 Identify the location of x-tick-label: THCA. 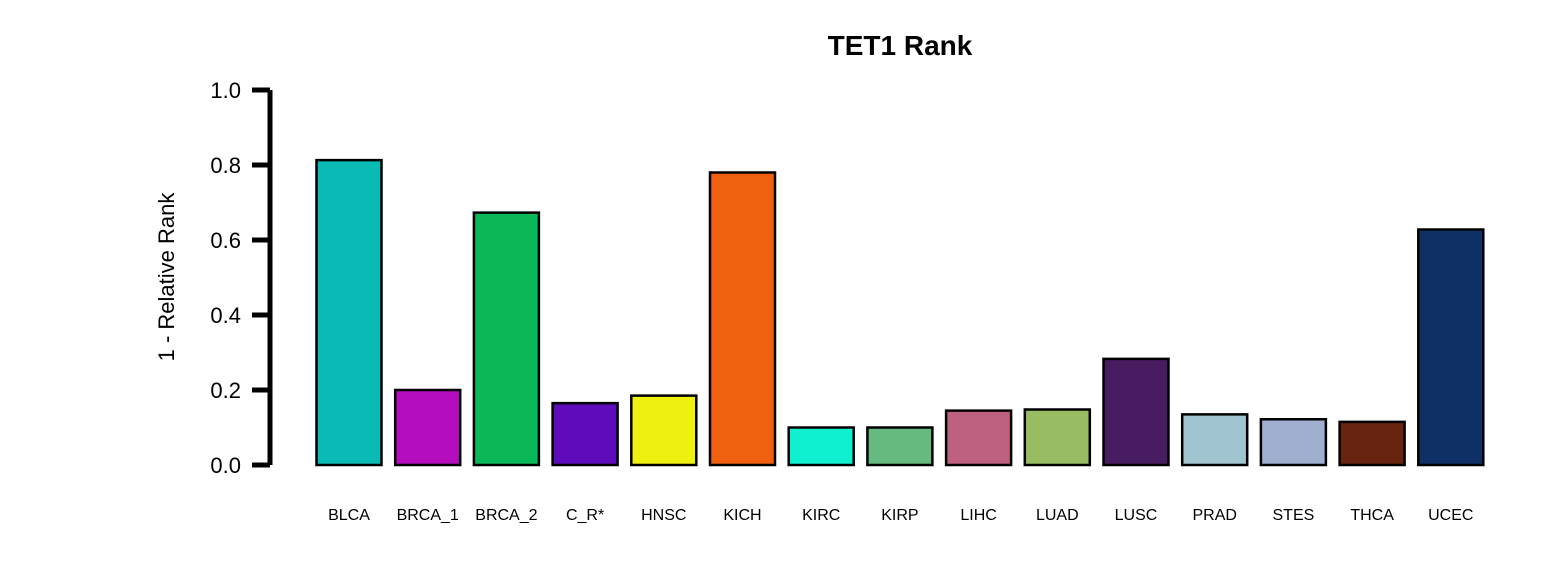
(1372, 515).